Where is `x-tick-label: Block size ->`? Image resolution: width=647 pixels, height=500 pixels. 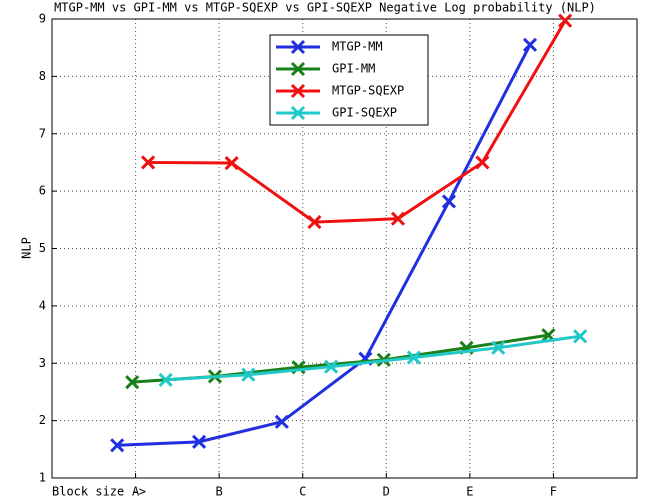 x-tick-label: Block size -> is located at coordinates (99, 492).